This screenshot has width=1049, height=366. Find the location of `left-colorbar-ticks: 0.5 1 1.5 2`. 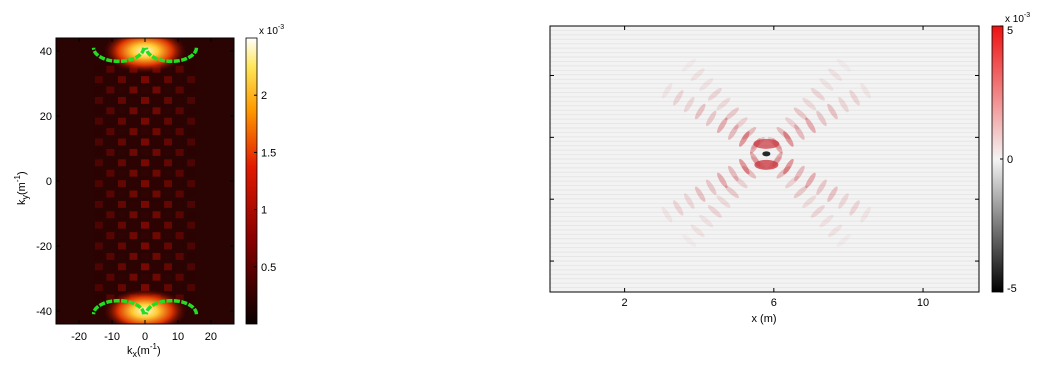

left-colorbar-ticks: 0.5 1 1.5 2 is located at coordinates (265, 182).